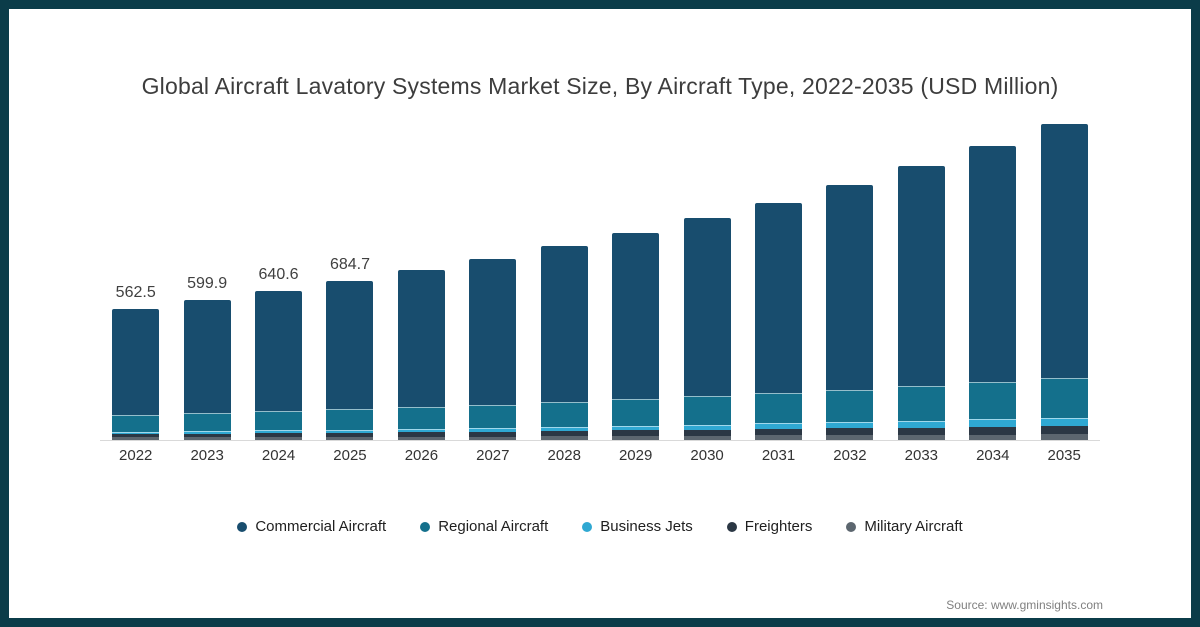  I want to click on bar-2032, so click(850, 312).